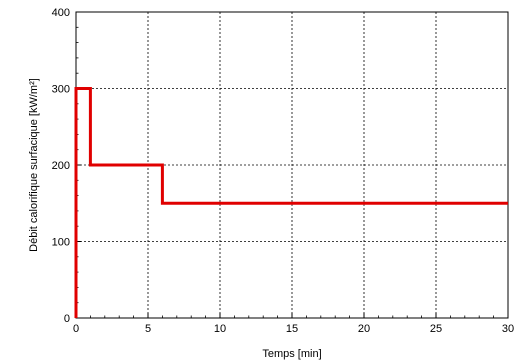 The width and height of the screenshot is (518, 364). Describe the element at coordinates (34, 165) in the screenshot. I see `y-axis-label: Débit calorifique surfacique [kW/m²]` at that location.